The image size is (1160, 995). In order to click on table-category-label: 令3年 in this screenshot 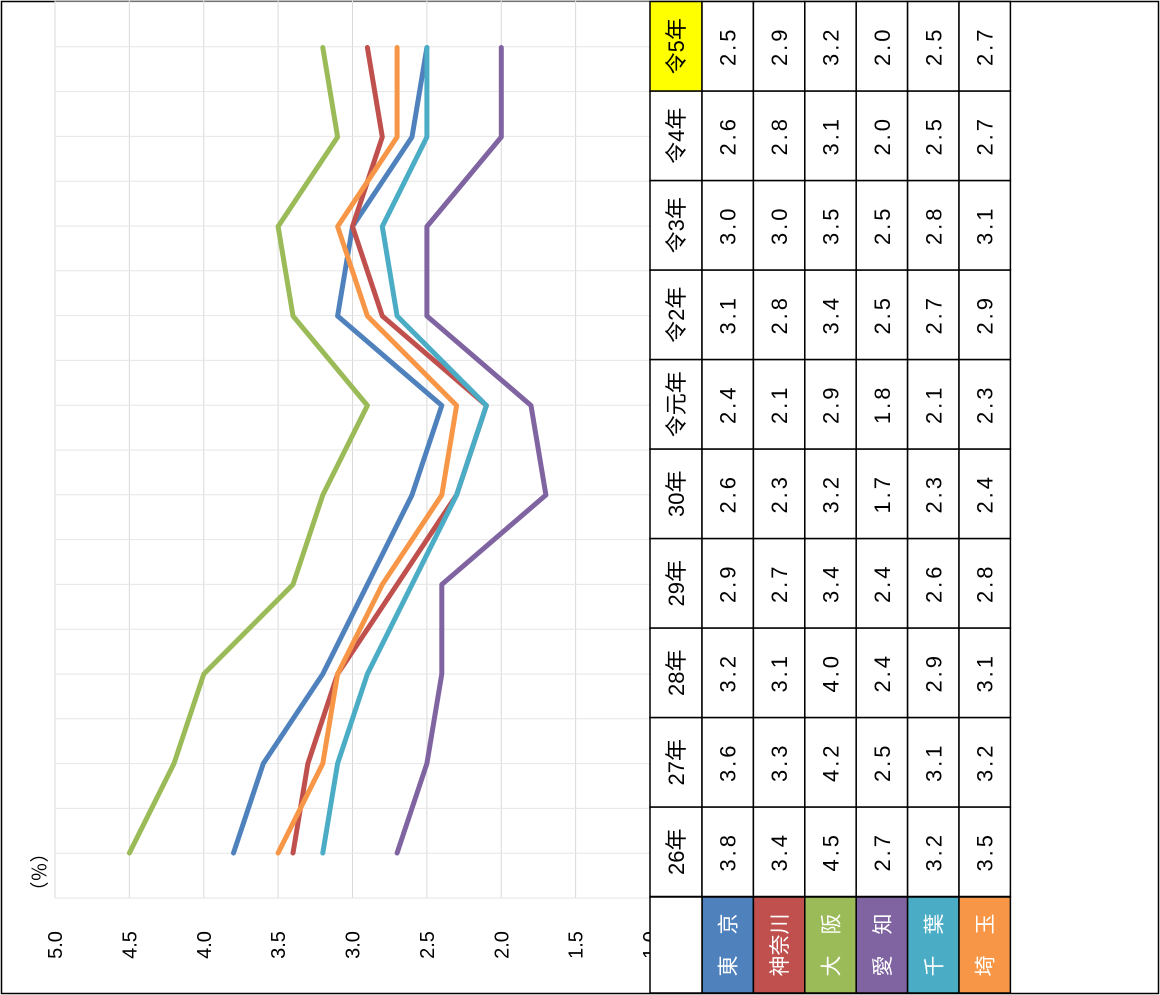, I will do `click(676, 225)`.